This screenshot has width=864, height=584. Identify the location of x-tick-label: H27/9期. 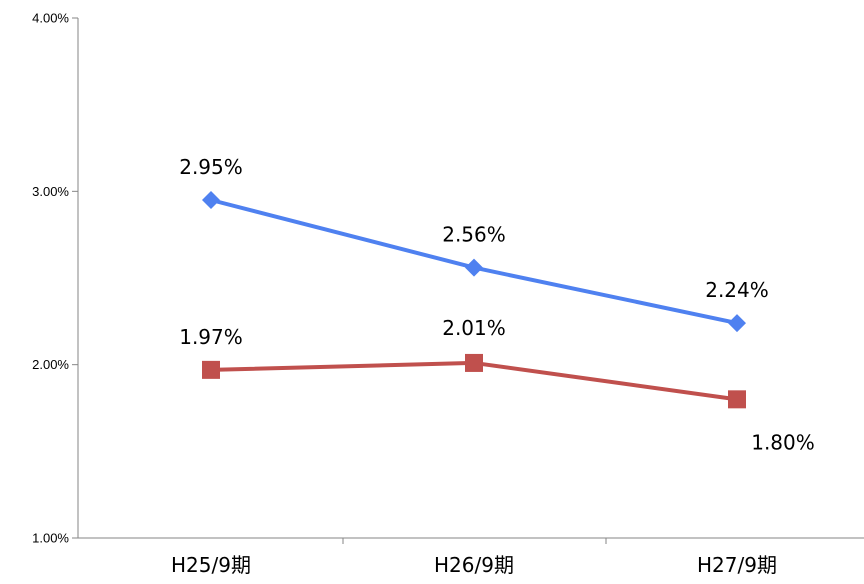
(737, 565).